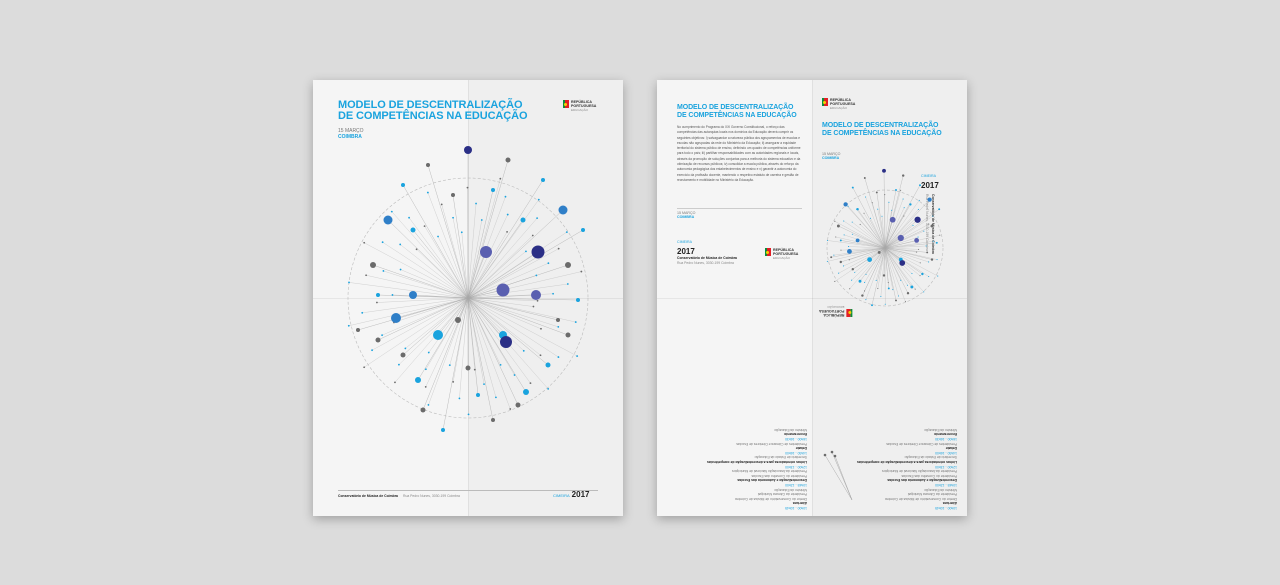 The image size is (1280, 585). I want to click on date-text: 15 MARÇO, so click(831, 154).